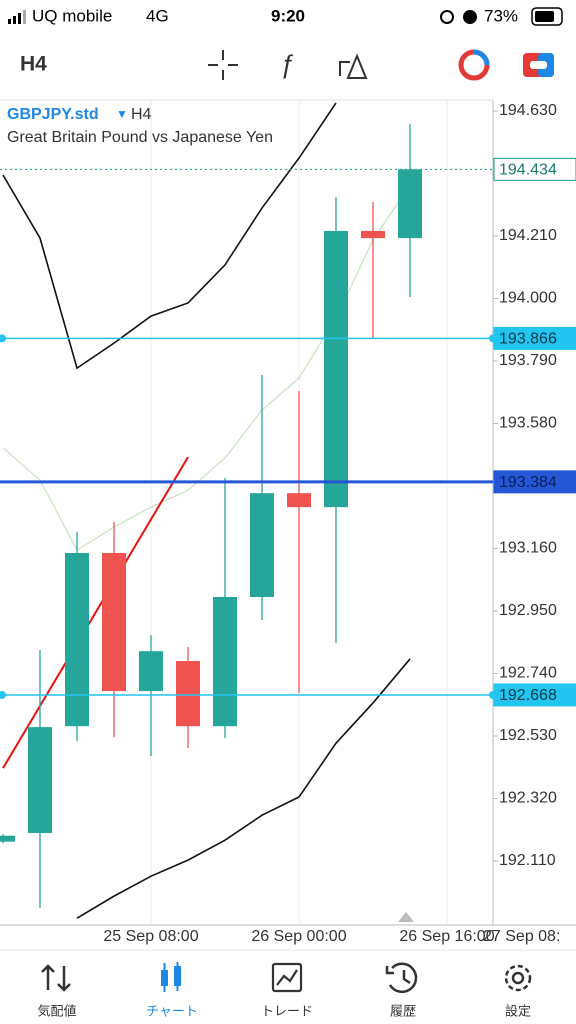 The height and width of the screenshot is (1024, 576). I want to click on level-tag-label: 193.866, so click(528, 339).